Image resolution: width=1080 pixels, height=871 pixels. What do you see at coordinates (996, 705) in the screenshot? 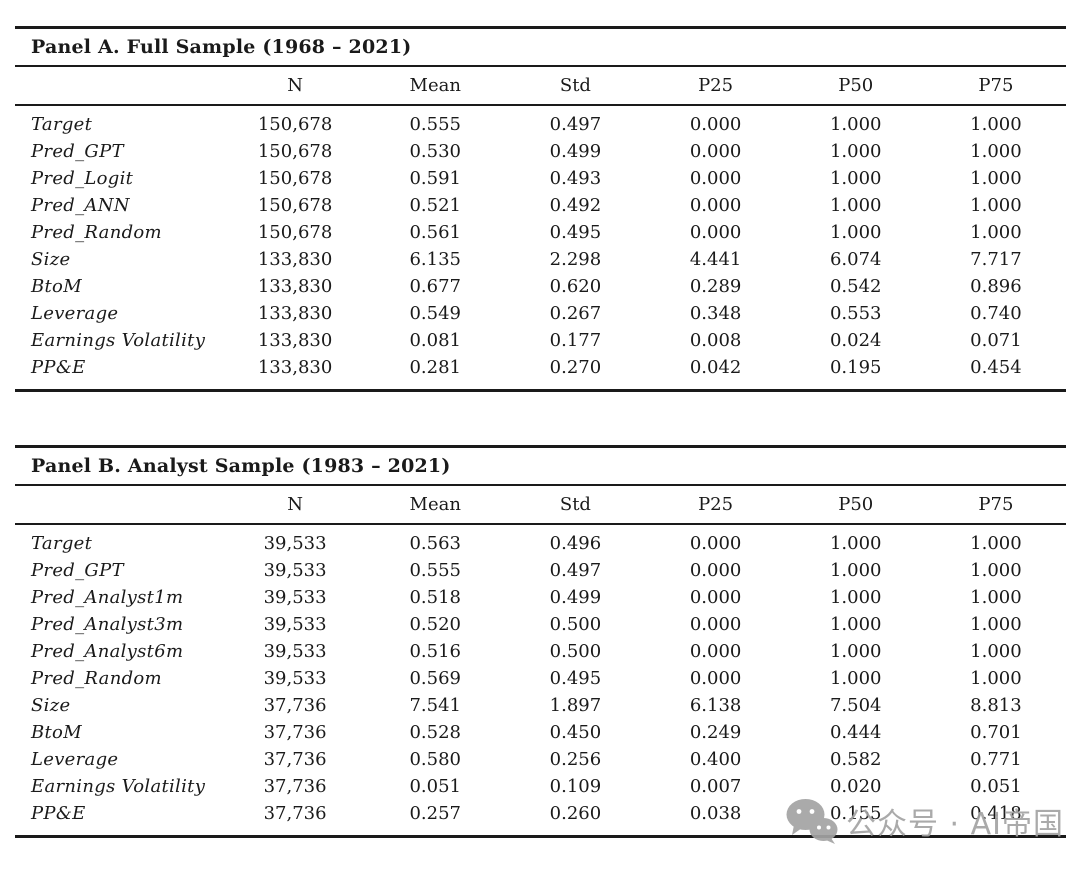
I see `table-cell: 8.813` at bounding box center [996, 705].